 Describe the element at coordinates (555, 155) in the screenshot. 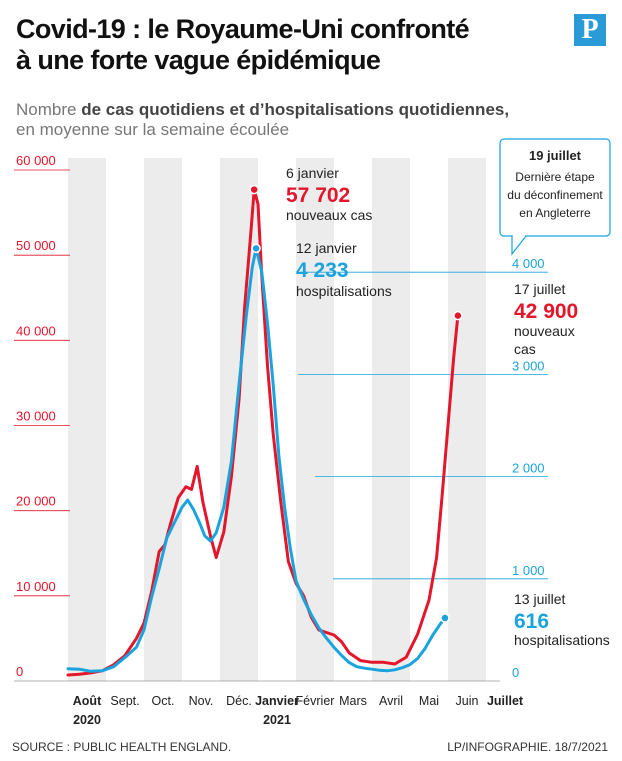

I see `callout-title: 19 juillet` at that location.